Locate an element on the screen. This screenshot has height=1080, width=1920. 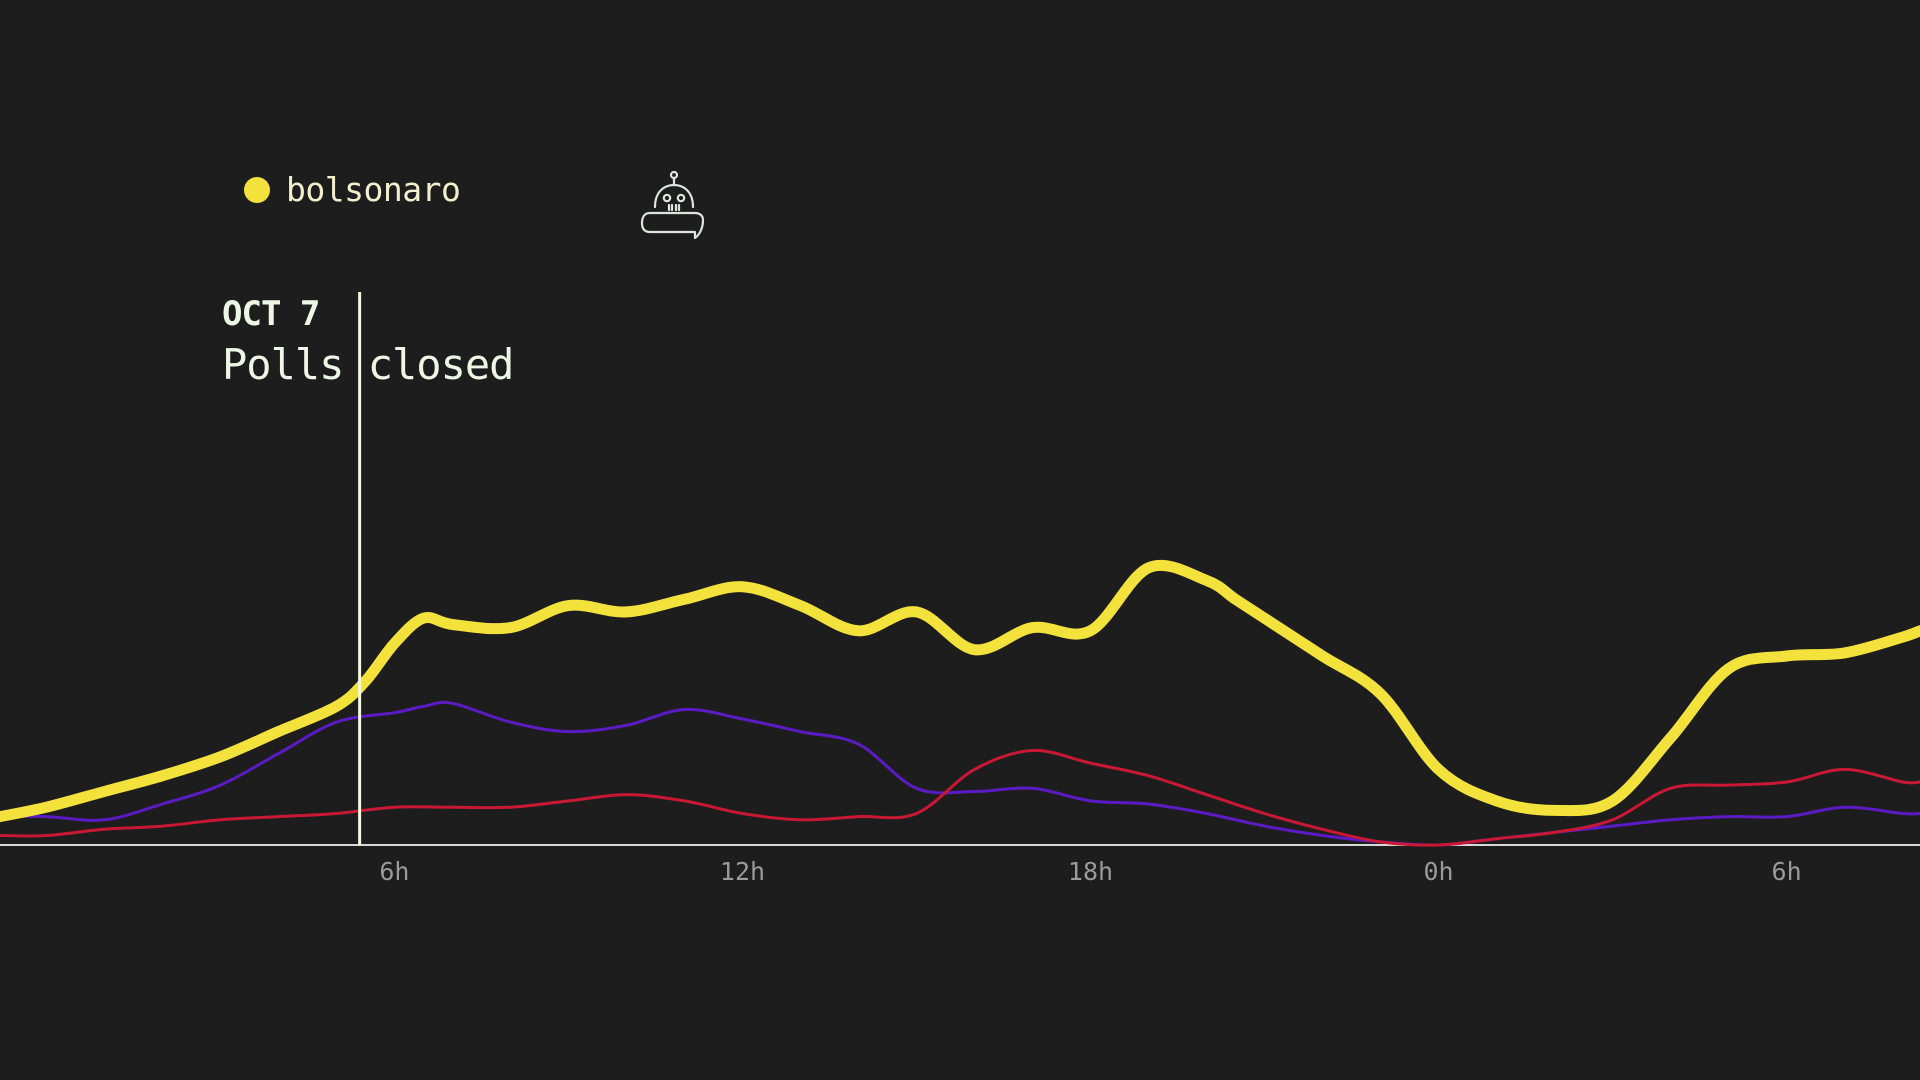
x-tick-label: 0h is located at coordinates (1438, 871).